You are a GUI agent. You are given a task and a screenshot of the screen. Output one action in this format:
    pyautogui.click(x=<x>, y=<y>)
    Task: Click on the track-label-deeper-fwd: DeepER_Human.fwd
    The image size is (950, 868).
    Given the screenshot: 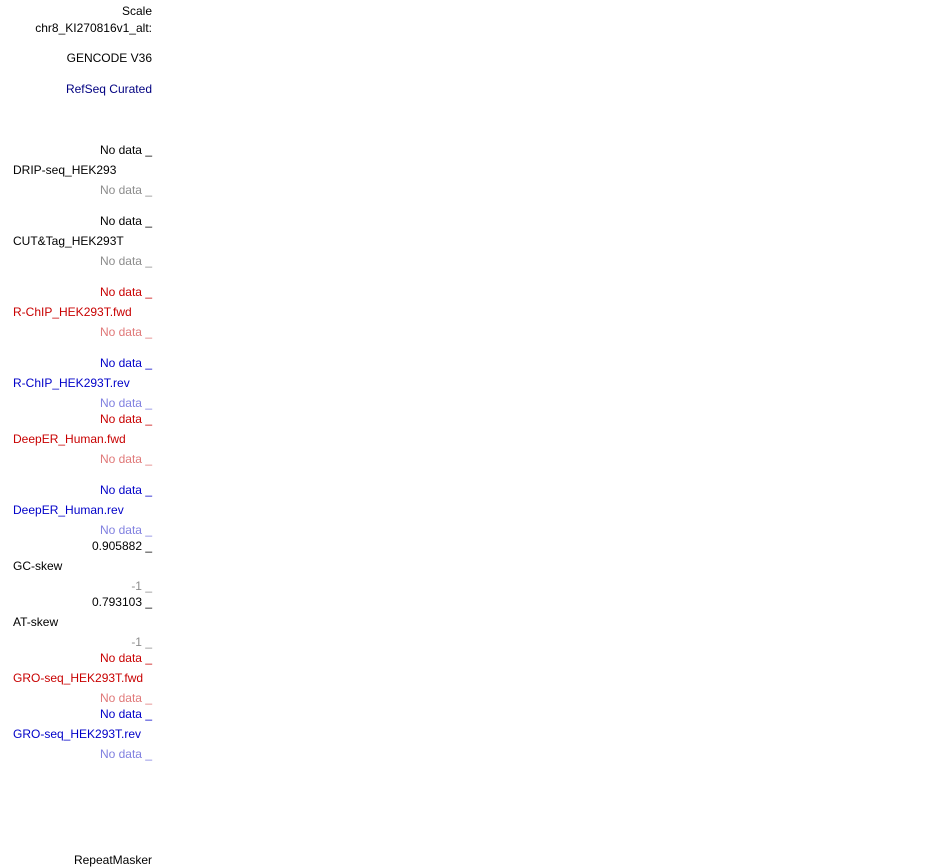 What is the action you would take?
    pyautogui.click(x=69, y=439)
    